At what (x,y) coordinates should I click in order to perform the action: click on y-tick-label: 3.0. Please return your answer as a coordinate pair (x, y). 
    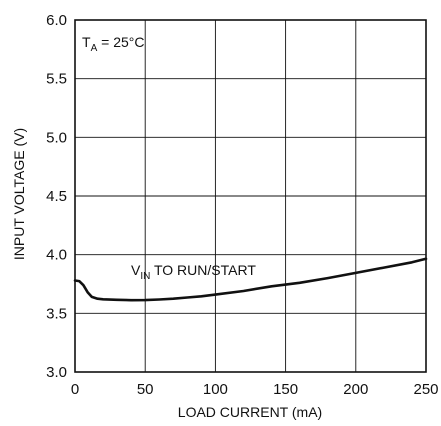
    Looking at the image, I should click on (56, 372).